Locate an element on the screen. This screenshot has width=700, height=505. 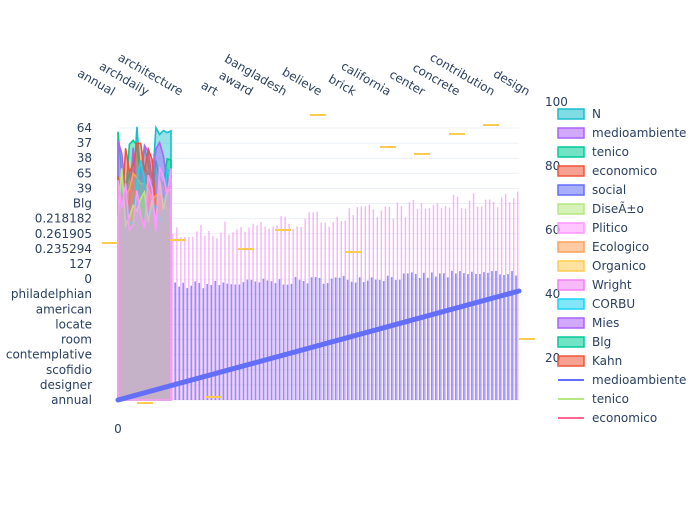
y-tick-label: 0 is located at coordinates (88, 279).